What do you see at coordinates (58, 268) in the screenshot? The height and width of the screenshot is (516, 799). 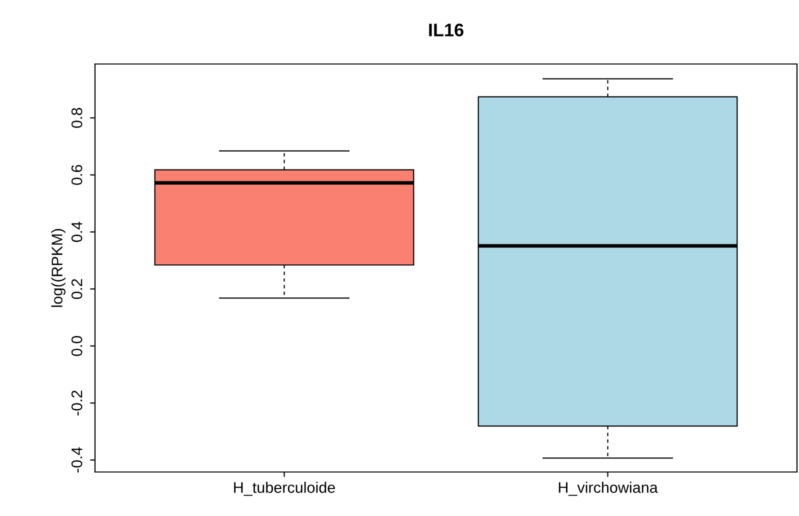 I see `y-axis-title: log((RPKM)` at bounding box center [58, 268].